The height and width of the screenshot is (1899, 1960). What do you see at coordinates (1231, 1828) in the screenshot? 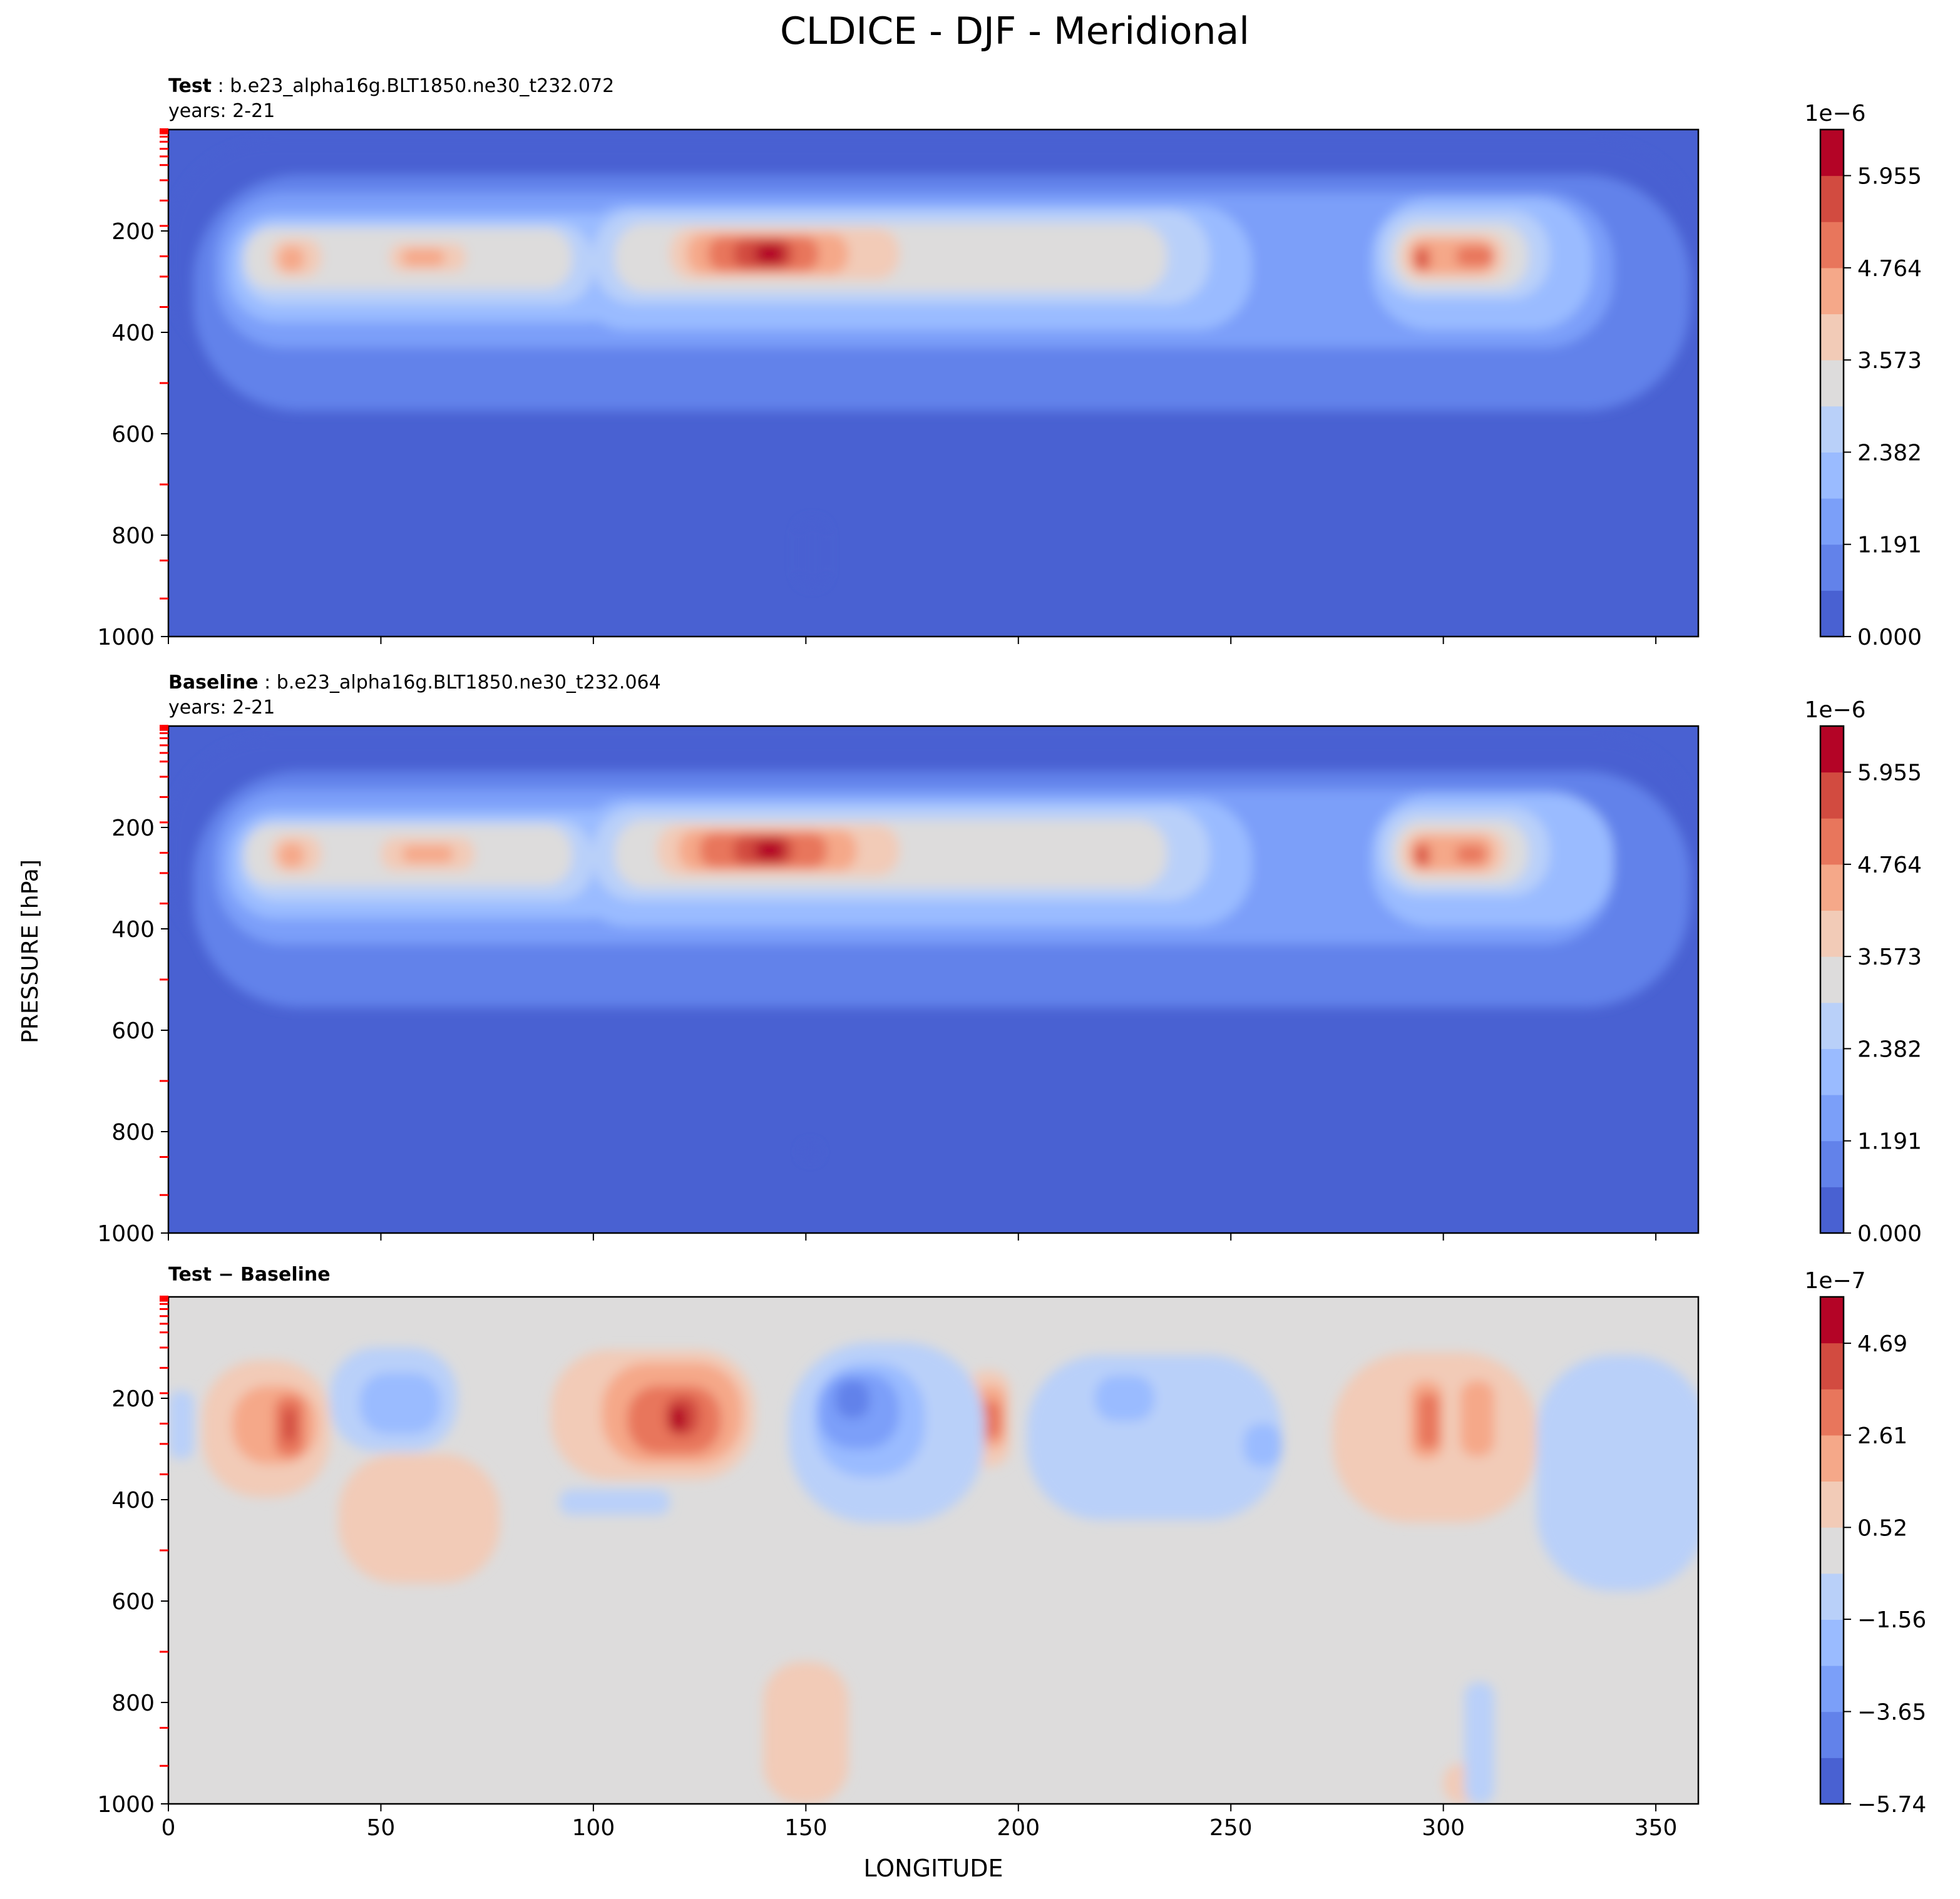
I see `x-tick-label: 250` at bounding box center [1231, 1828].